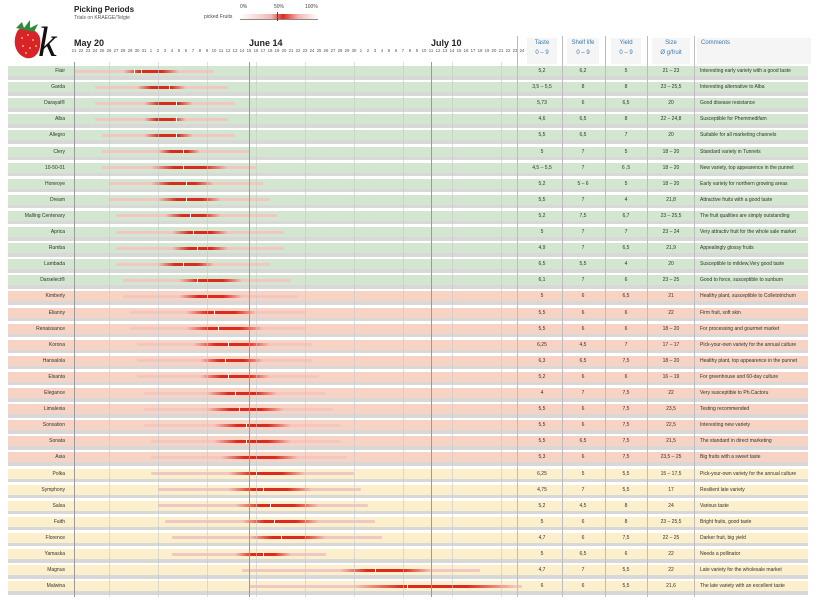  Describe the element at coordinates (626, 376) in the screenshot. I see `cell-yield: 6` at that location.